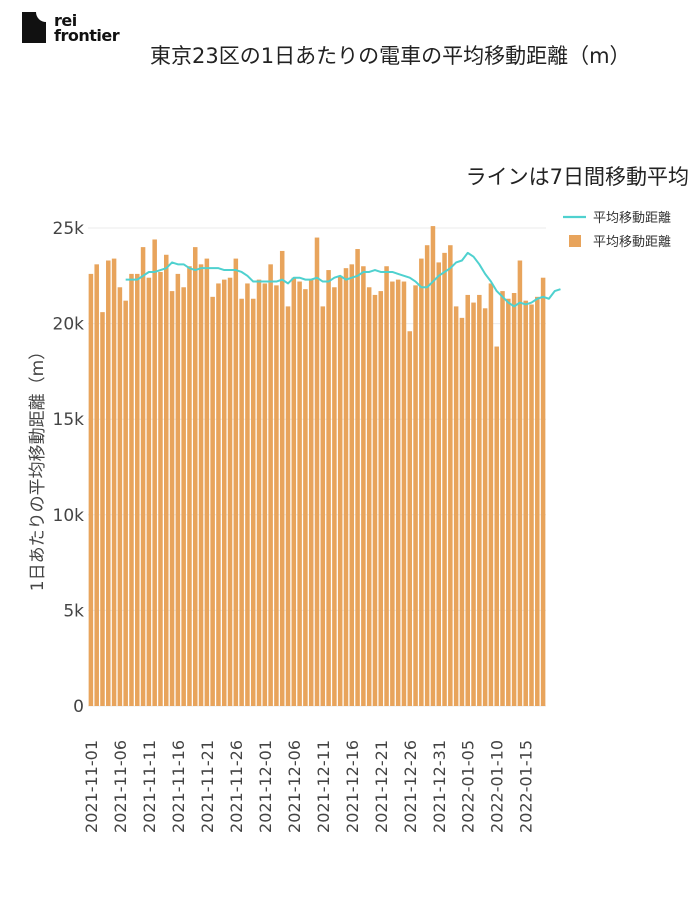 The height and width of the screenshot is (900, 699). I want to click on x-tick-label-4: 2021-11-21, so click(207, 786).